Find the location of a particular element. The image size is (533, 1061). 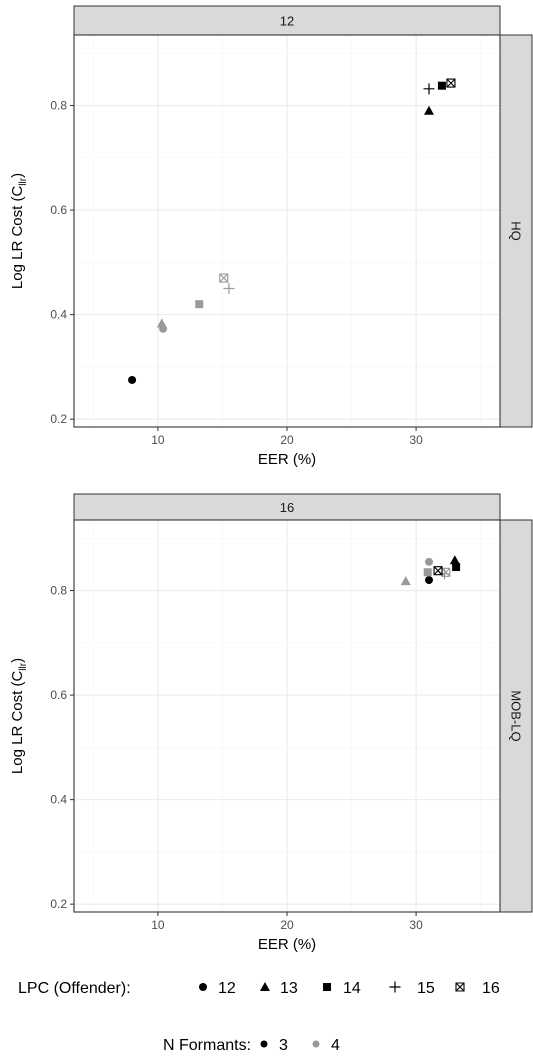

strip-top-label: 16 is located at coordinates (287, 507).